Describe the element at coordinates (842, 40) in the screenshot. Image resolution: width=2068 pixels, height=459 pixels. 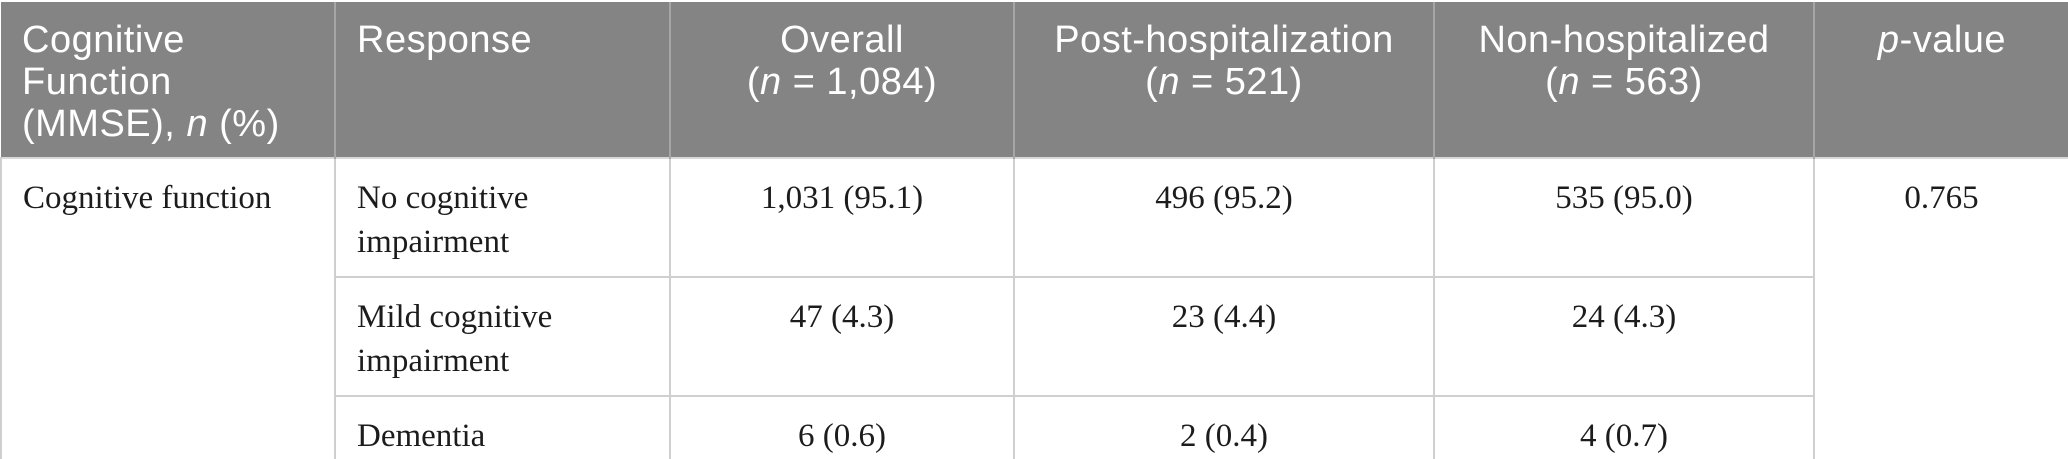
I see `header-line: Overall` at that location.